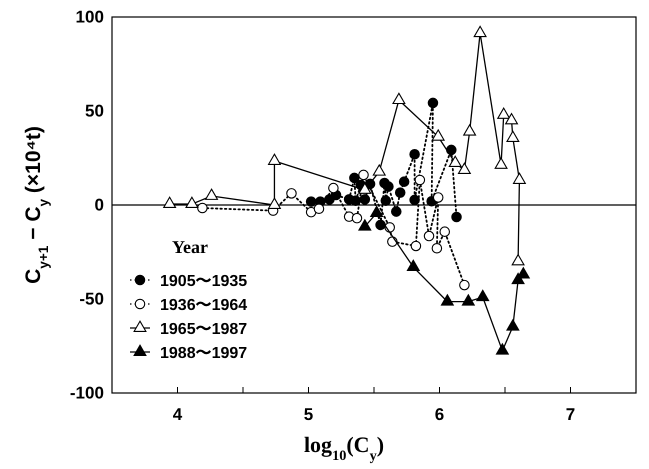 This screenshot has height=469, width=649. What do you see at coordinates (571, 414) in the screenshot?
I see `x-tick-label: 7` at bounding box center [571, 414].